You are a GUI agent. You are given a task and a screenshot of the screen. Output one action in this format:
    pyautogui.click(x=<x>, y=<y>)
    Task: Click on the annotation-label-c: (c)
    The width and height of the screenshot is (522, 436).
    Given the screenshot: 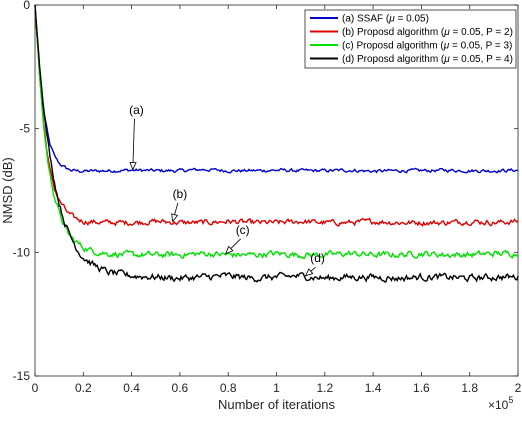 What is the action you would take?
    pyautogui.click(x=243, y=230)
    